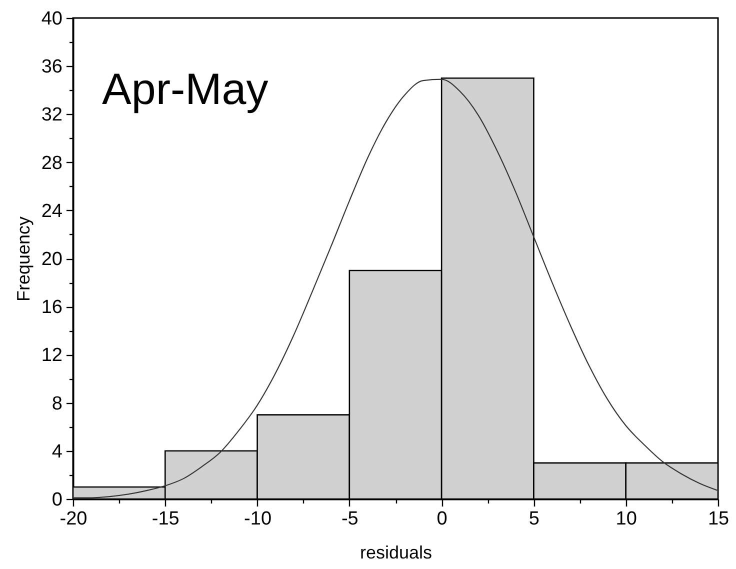 Image resolution: width=736 pixels, height=569 pixels. I want to click on x-tick-label: -15, so click(166, 519).